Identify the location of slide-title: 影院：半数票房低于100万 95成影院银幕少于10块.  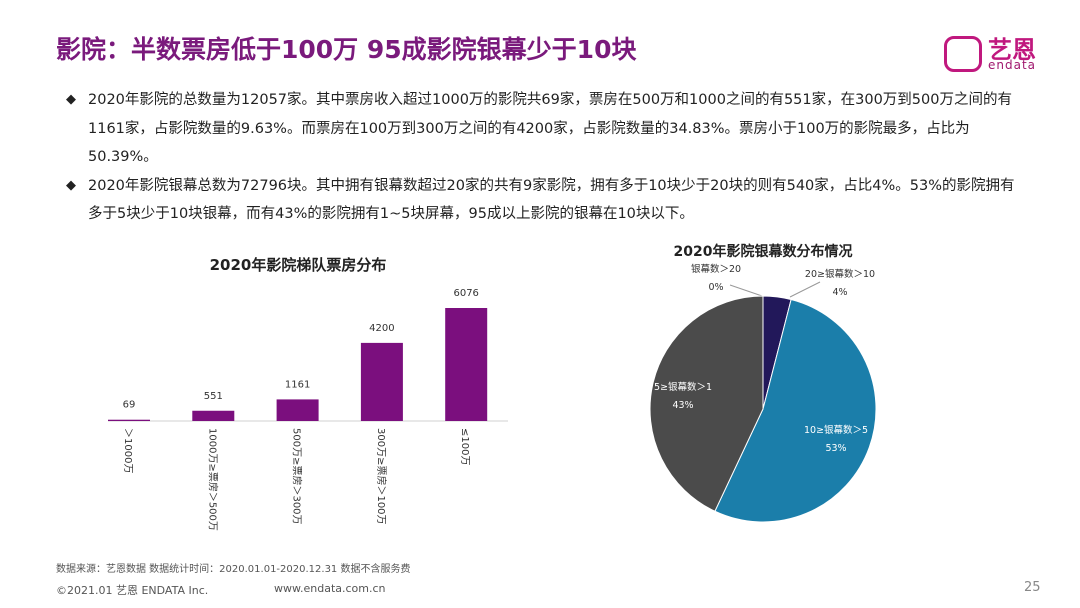
(346, 49).